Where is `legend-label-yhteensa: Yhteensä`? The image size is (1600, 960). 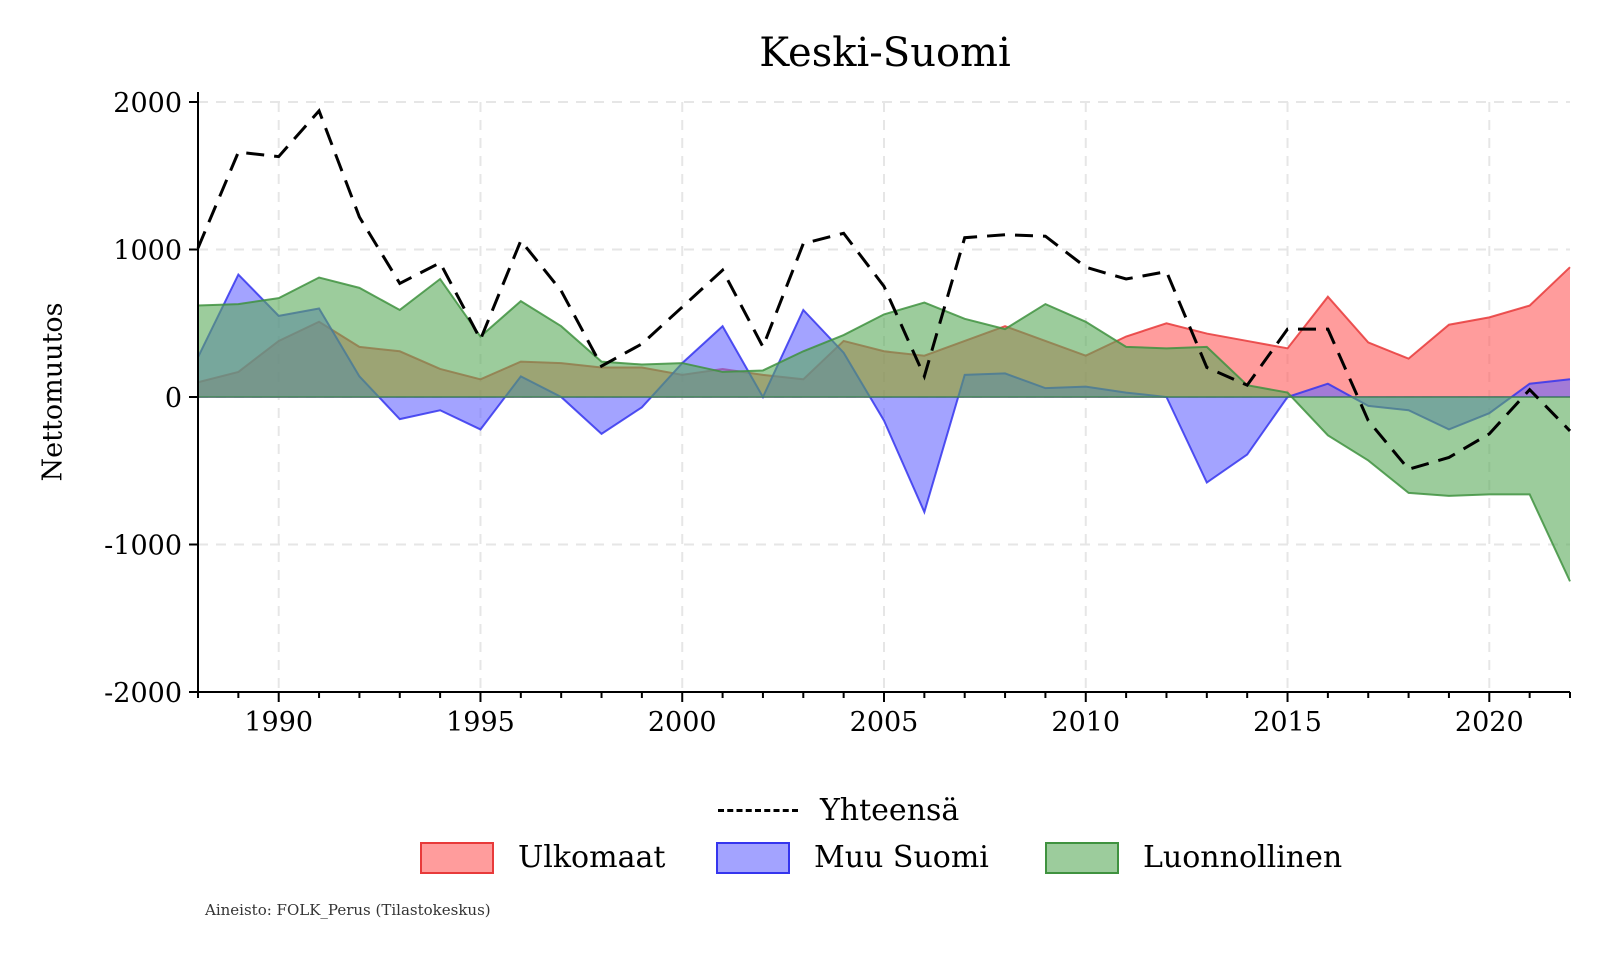 legend-label-yhteensa: Yhteensä is located at coordinates (890, 810).